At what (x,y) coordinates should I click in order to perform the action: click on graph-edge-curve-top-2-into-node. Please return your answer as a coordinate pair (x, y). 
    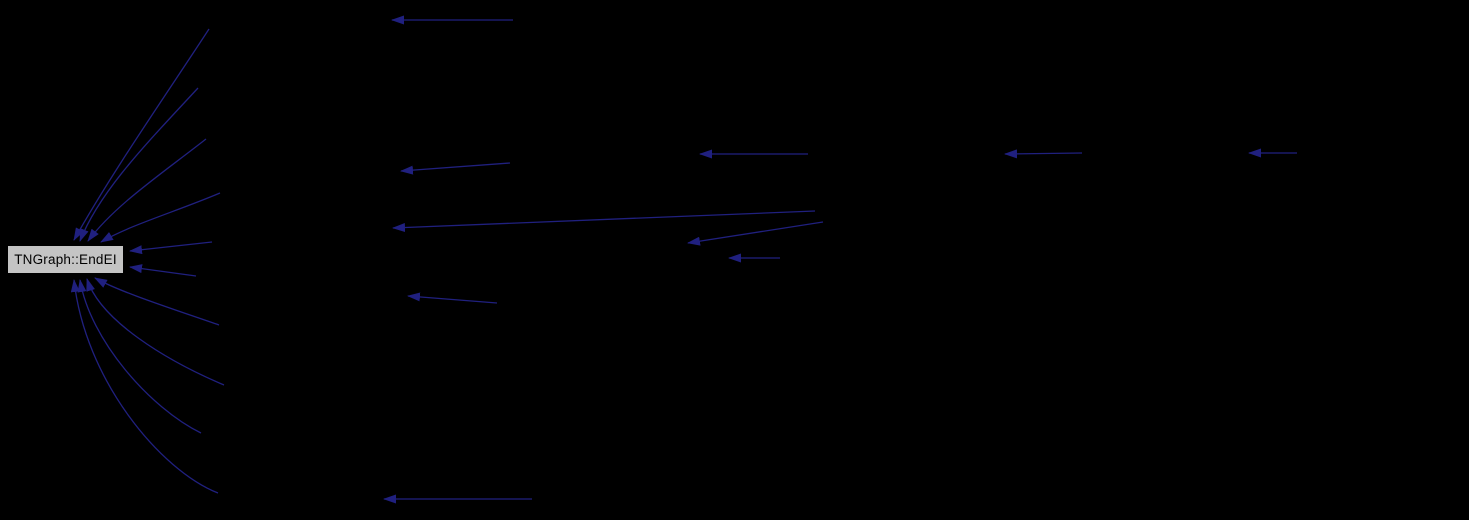
    Looking at the image, I should click on (139, 164).